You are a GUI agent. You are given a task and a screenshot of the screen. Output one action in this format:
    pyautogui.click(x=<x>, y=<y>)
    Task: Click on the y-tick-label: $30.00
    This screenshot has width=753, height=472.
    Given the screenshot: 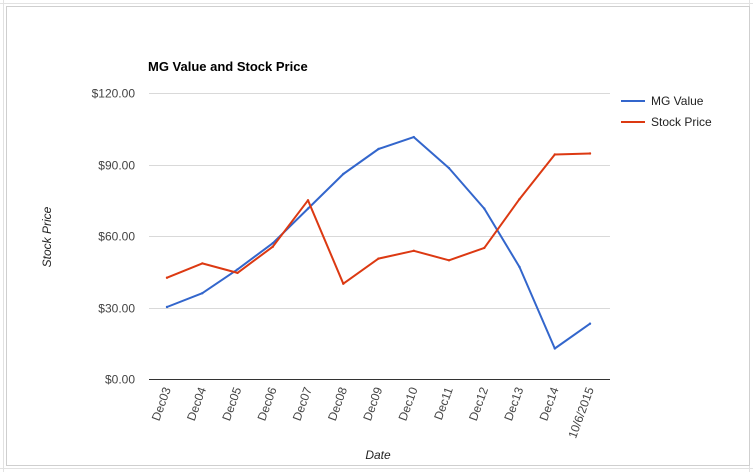 What is the action you would take?
    pyautogui.click(x=116, y=309)
    